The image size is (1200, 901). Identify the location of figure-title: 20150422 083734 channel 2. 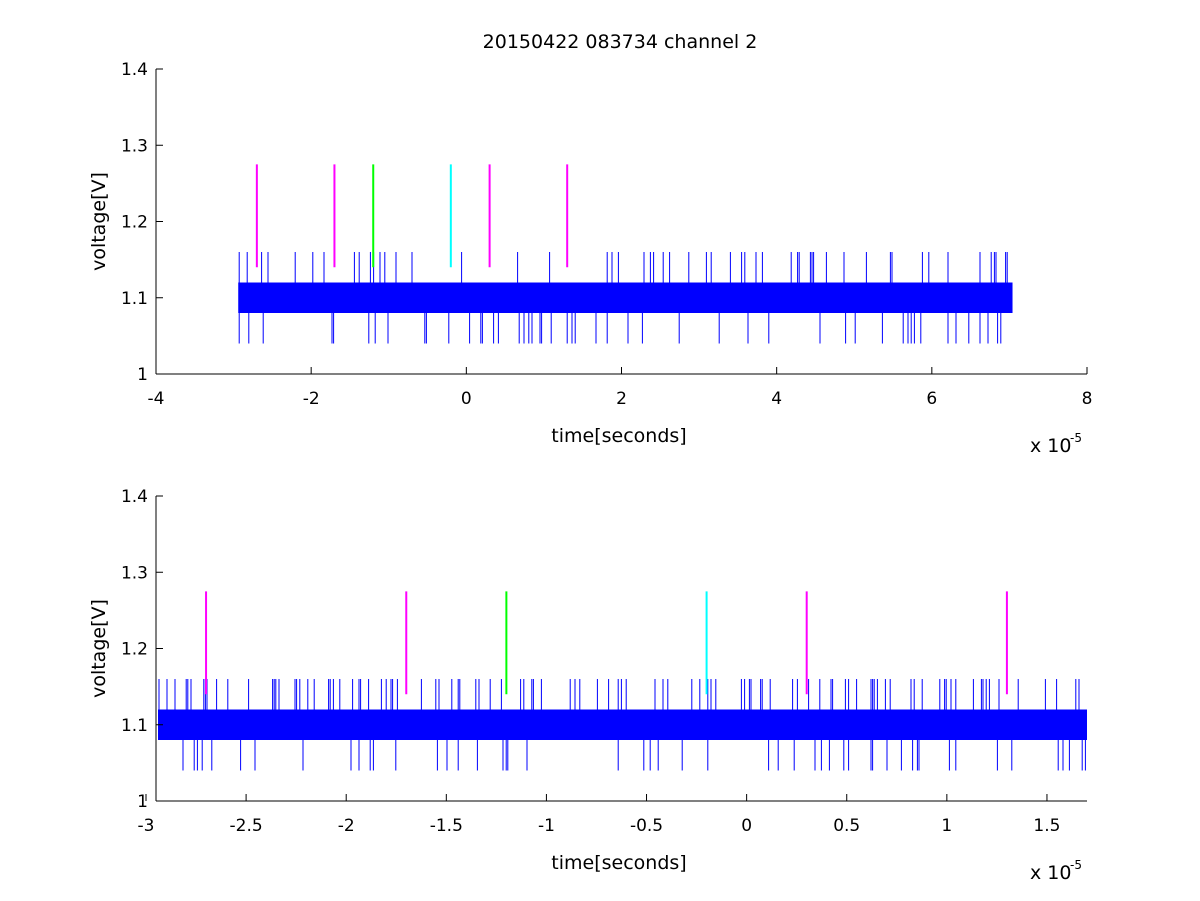
(620, 42).